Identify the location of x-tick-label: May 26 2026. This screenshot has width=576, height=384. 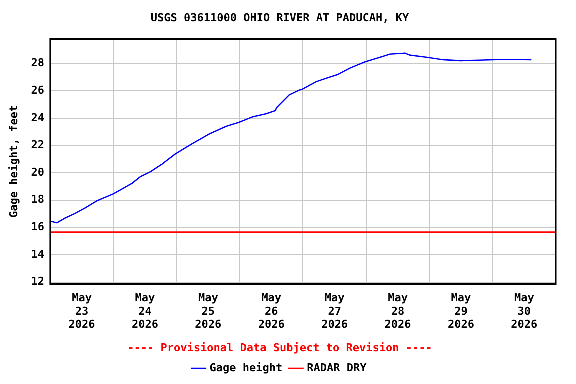
(272, 312).